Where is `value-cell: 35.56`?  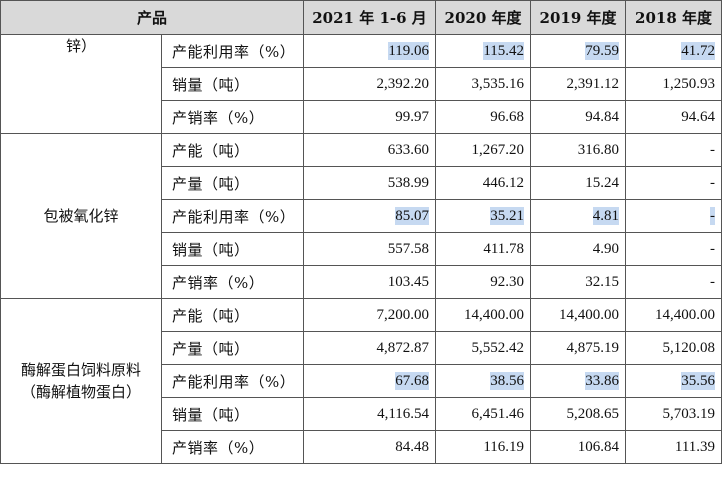
value-cell: 35.56 is located at coordinates (674, 381).